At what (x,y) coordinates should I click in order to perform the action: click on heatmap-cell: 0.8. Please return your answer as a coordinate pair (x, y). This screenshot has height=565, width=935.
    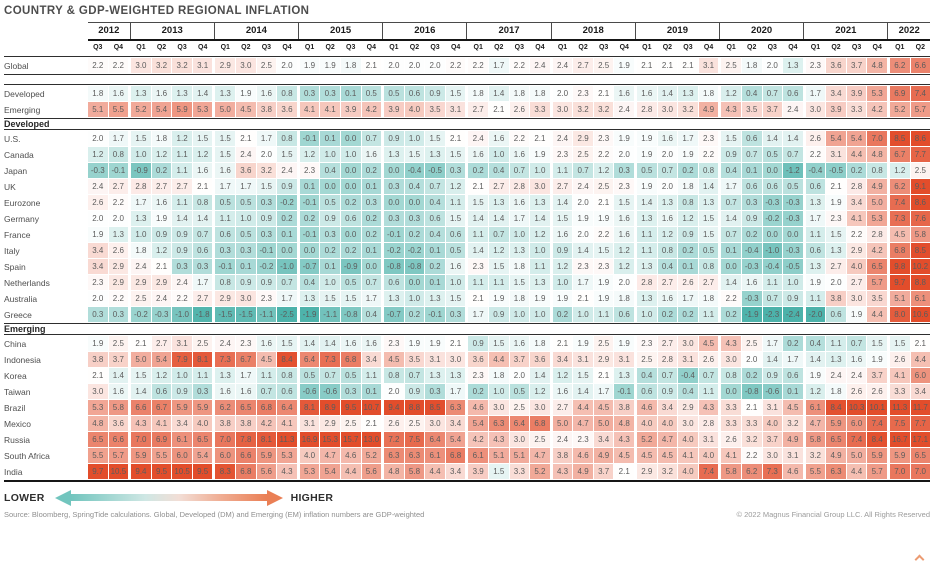
    Looking at the image, I should click on (667, 250).